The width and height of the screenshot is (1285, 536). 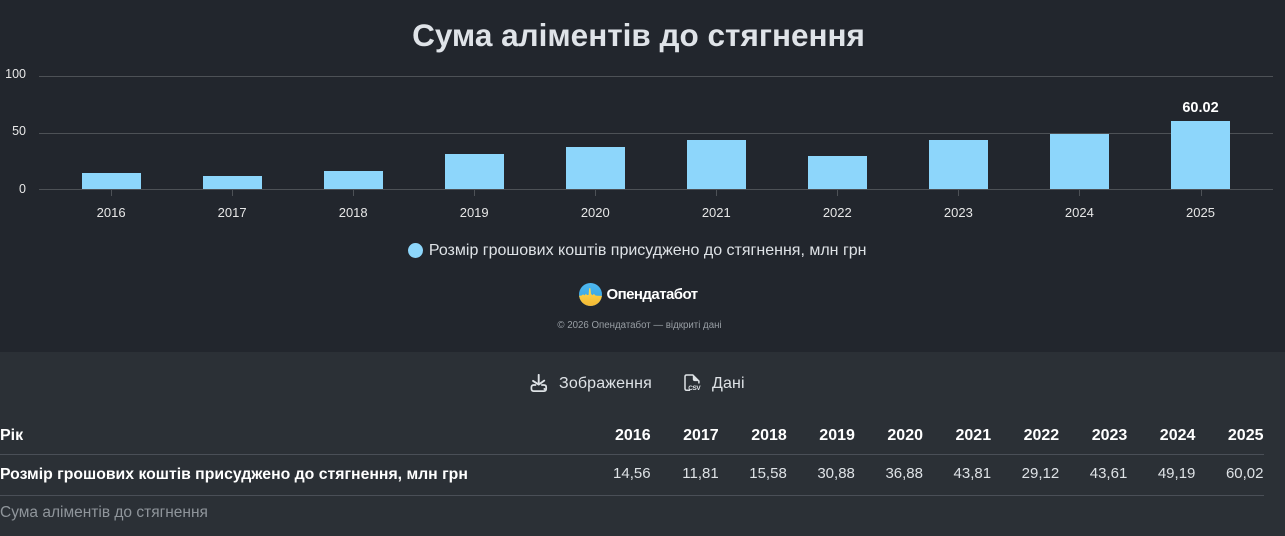 What do you see at coordinates (694, 388) in the screenshot?
I see `svg-text: CSV` at bounding box center [694, 388].